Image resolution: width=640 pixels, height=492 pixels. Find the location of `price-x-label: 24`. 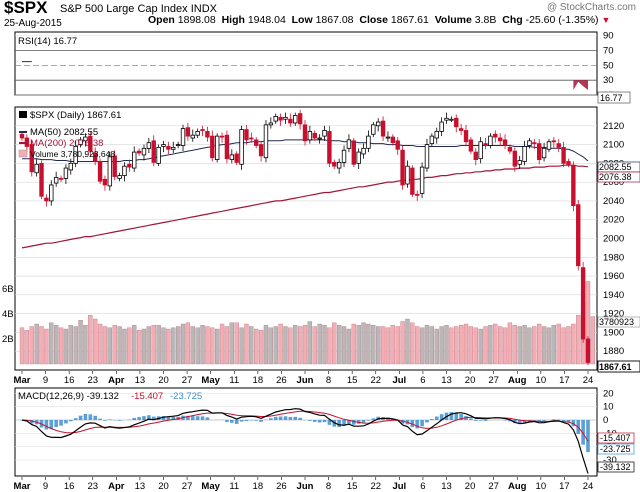

price-x-label: 24 is located at coordinates (588, 380).